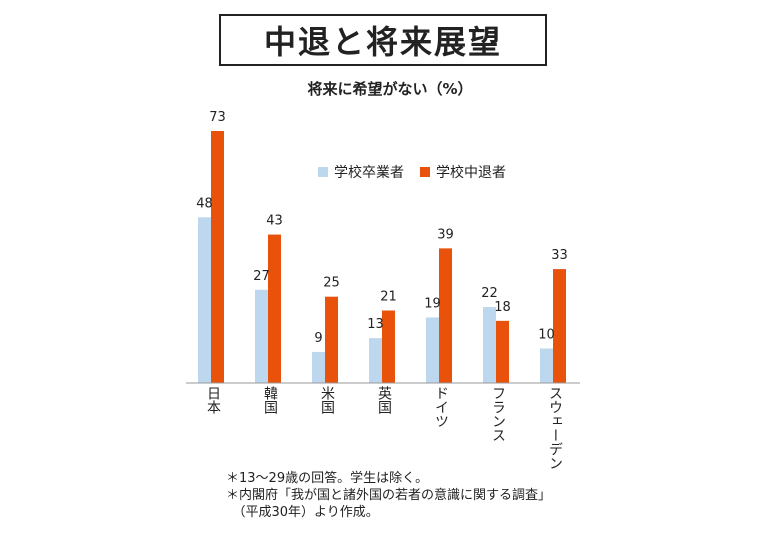 The width and height of the screenshot is (780, 540). Describe the element at coordinates (432, 303) in the screenshot. I see `value-label-graduates-4: 19` at that location.